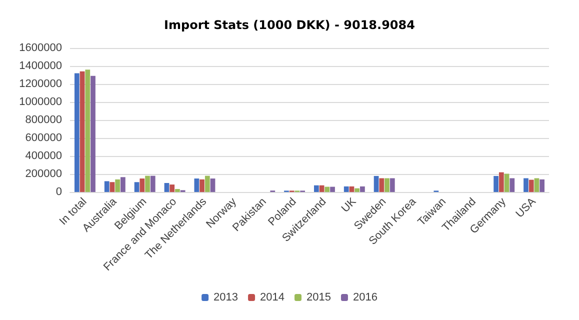  I want to click on y-tick-label: 0, so click(59, 192).